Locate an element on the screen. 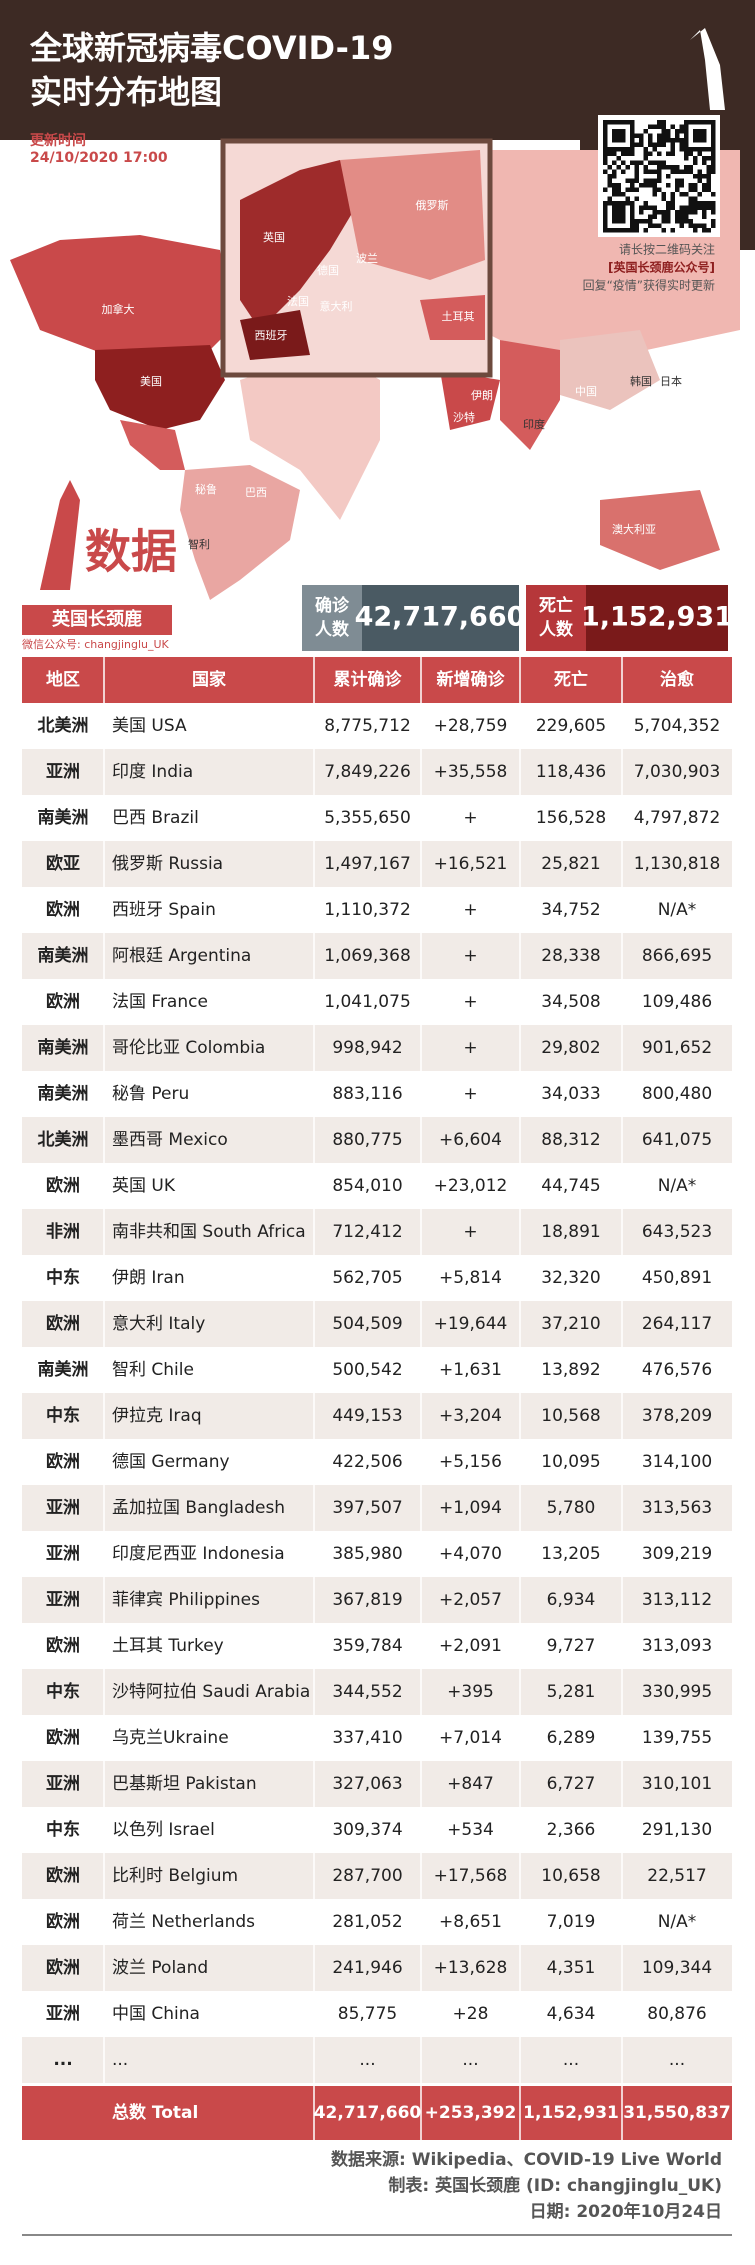 The width and height of the screenshot is (755, 2265). table-cell: N/A* is located at coordinates (677, 1186).